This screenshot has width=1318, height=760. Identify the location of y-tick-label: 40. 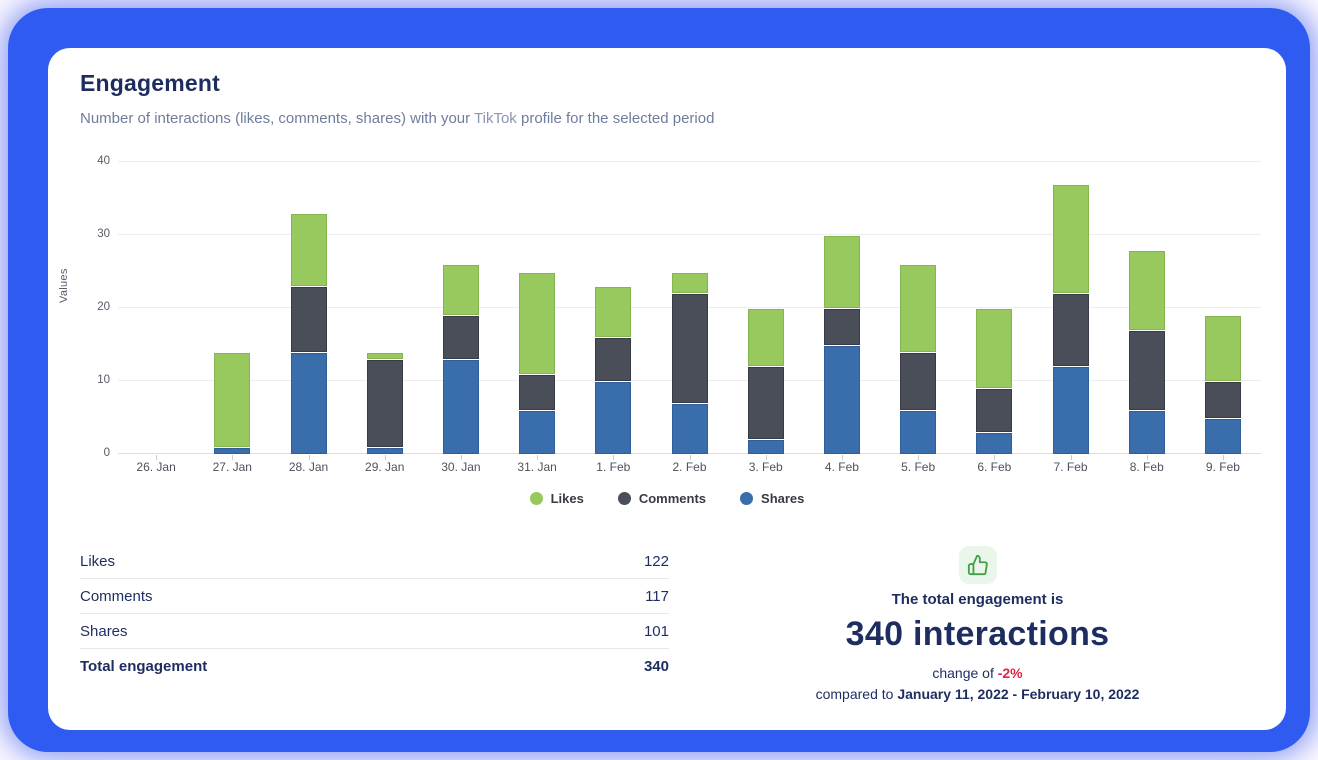
(103, 161).